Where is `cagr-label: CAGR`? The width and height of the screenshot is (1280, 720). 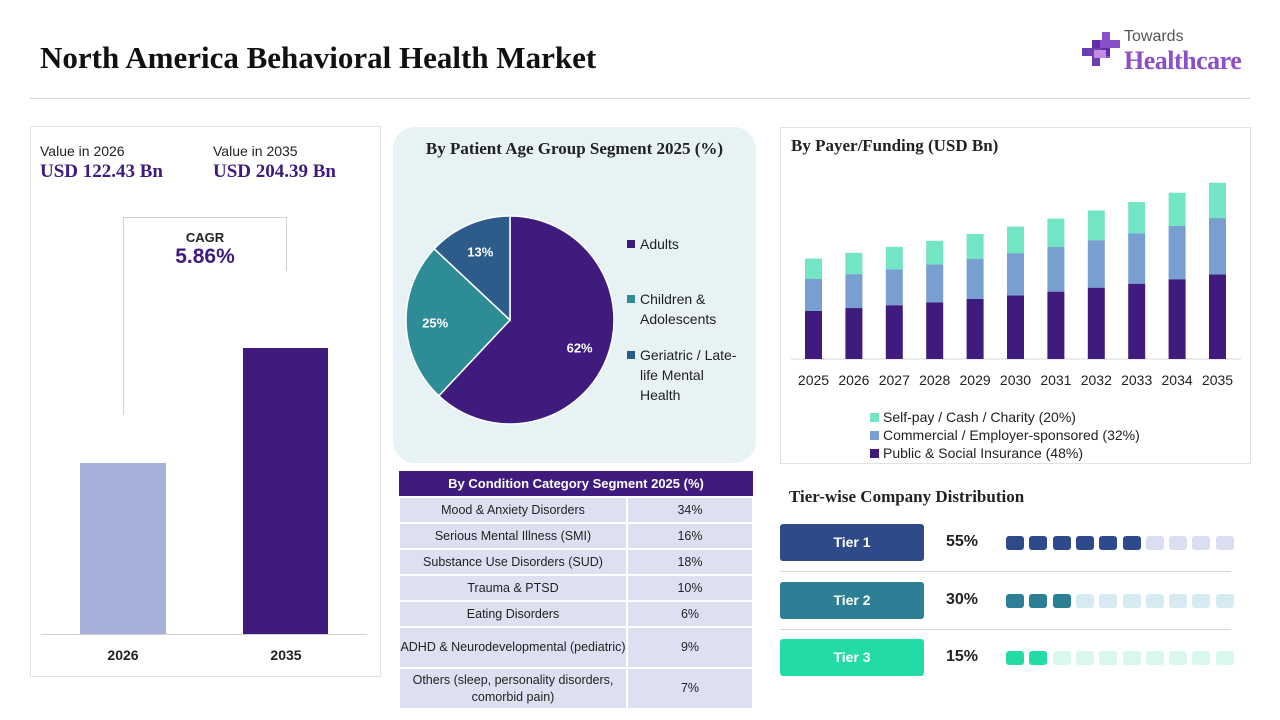
cagr-label: CAGR is located at coordinates (205, 237).